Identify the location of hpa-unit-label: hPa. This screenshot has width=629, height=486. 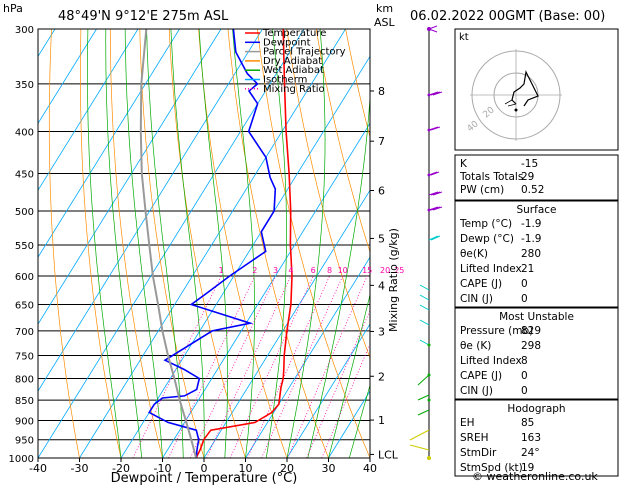
(13, 8).